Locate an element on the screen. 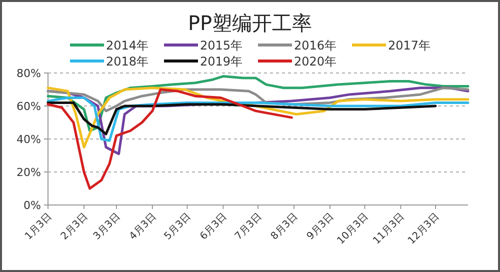 The image size is (500, 272). y-tick-label: 40% is located at coordinates (28, 139).